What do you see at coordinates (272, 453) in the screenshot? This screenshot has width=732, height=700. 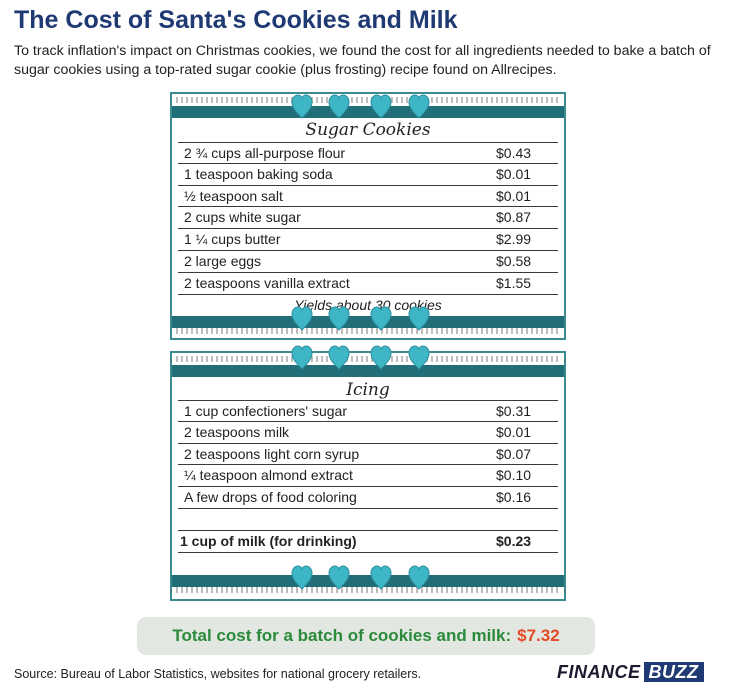 I see `ingredient-label: 2 teaspoons light corn syrup` at bounding box center [272, 453].